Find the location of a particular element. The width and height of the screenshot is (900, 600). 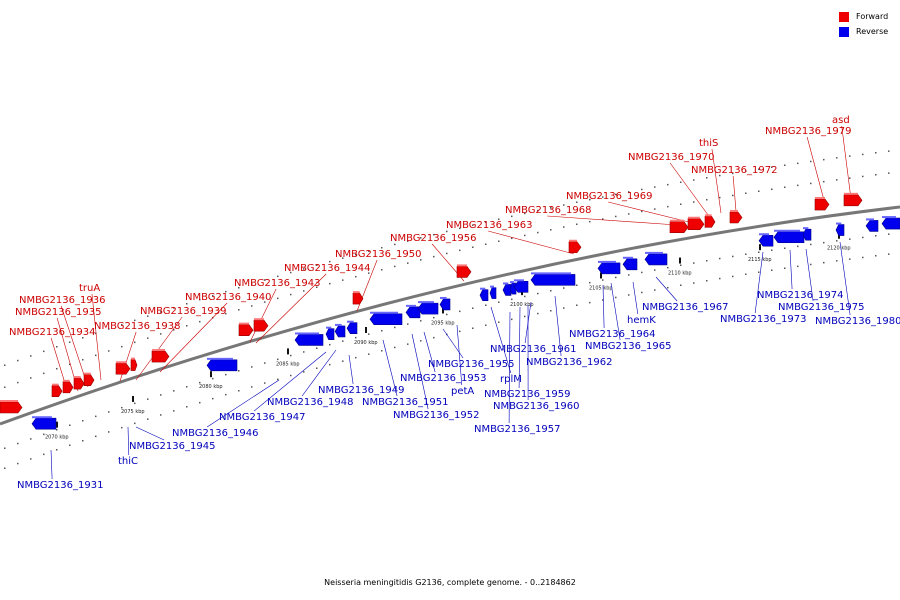

reverse-gene-label: NMBG2136_1961 is located at coordinates (533, 349).